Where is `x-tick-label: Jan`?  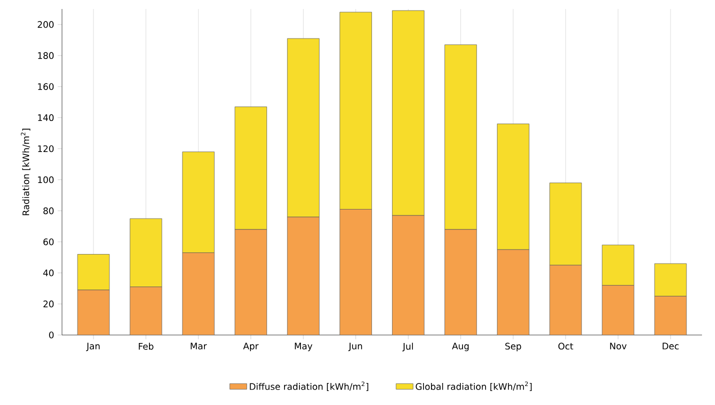 x-tick-label: Jan is located at coordinates (93, 347).